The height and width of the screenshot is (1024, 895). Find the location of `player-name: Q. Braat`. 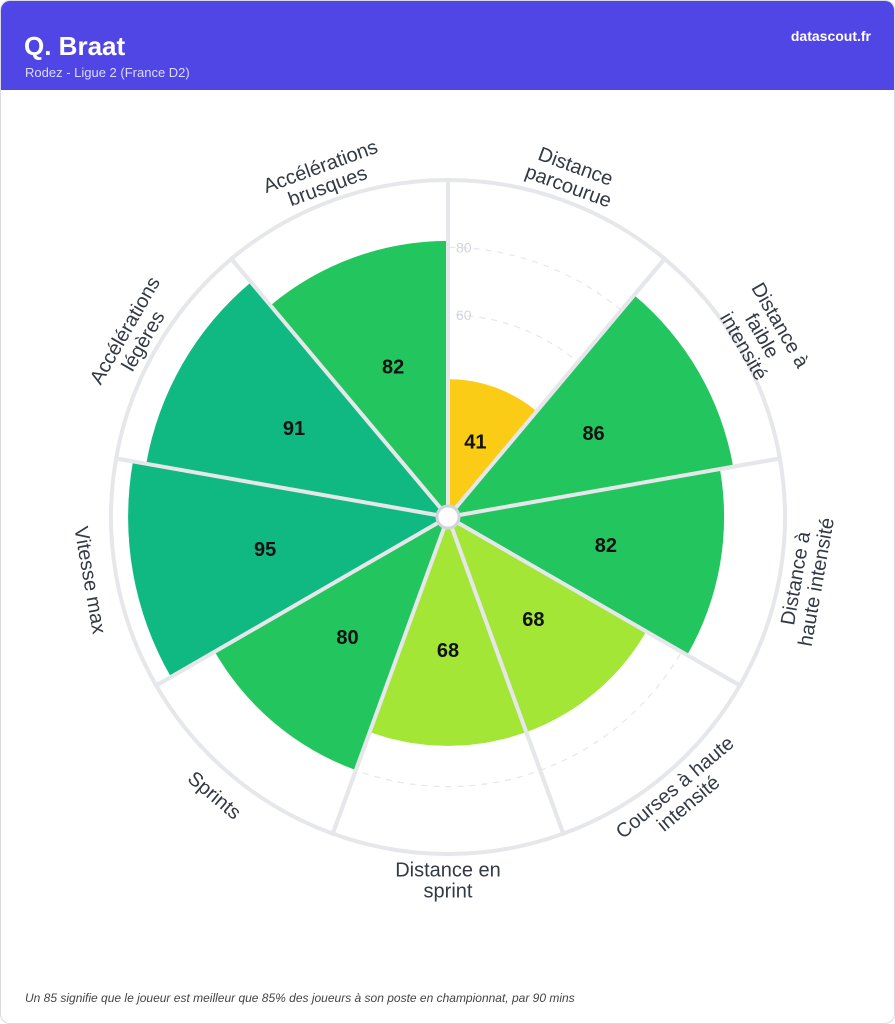

player-name: Q. Braat is located at coordinates (75, 46).